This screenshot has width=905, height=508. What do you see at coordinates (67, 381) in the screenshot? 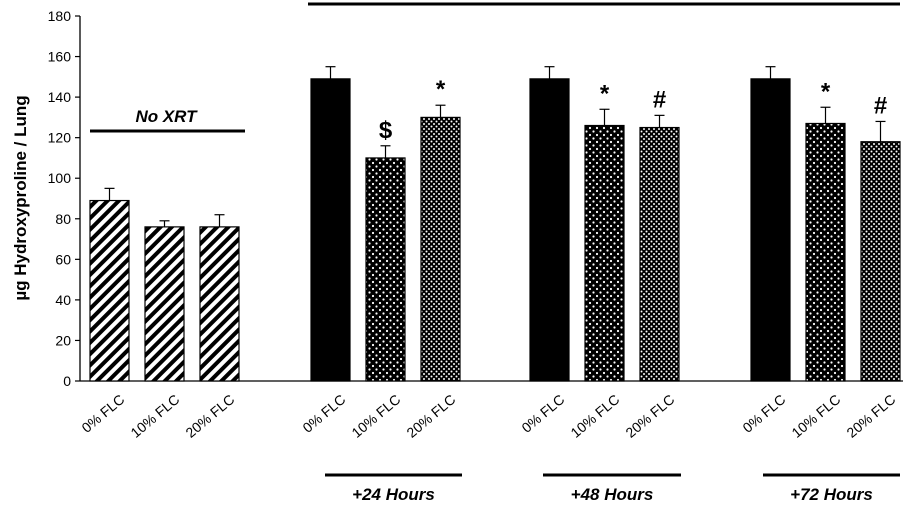
I see `y-tick-label: 0` at bounding box center [67, 381].